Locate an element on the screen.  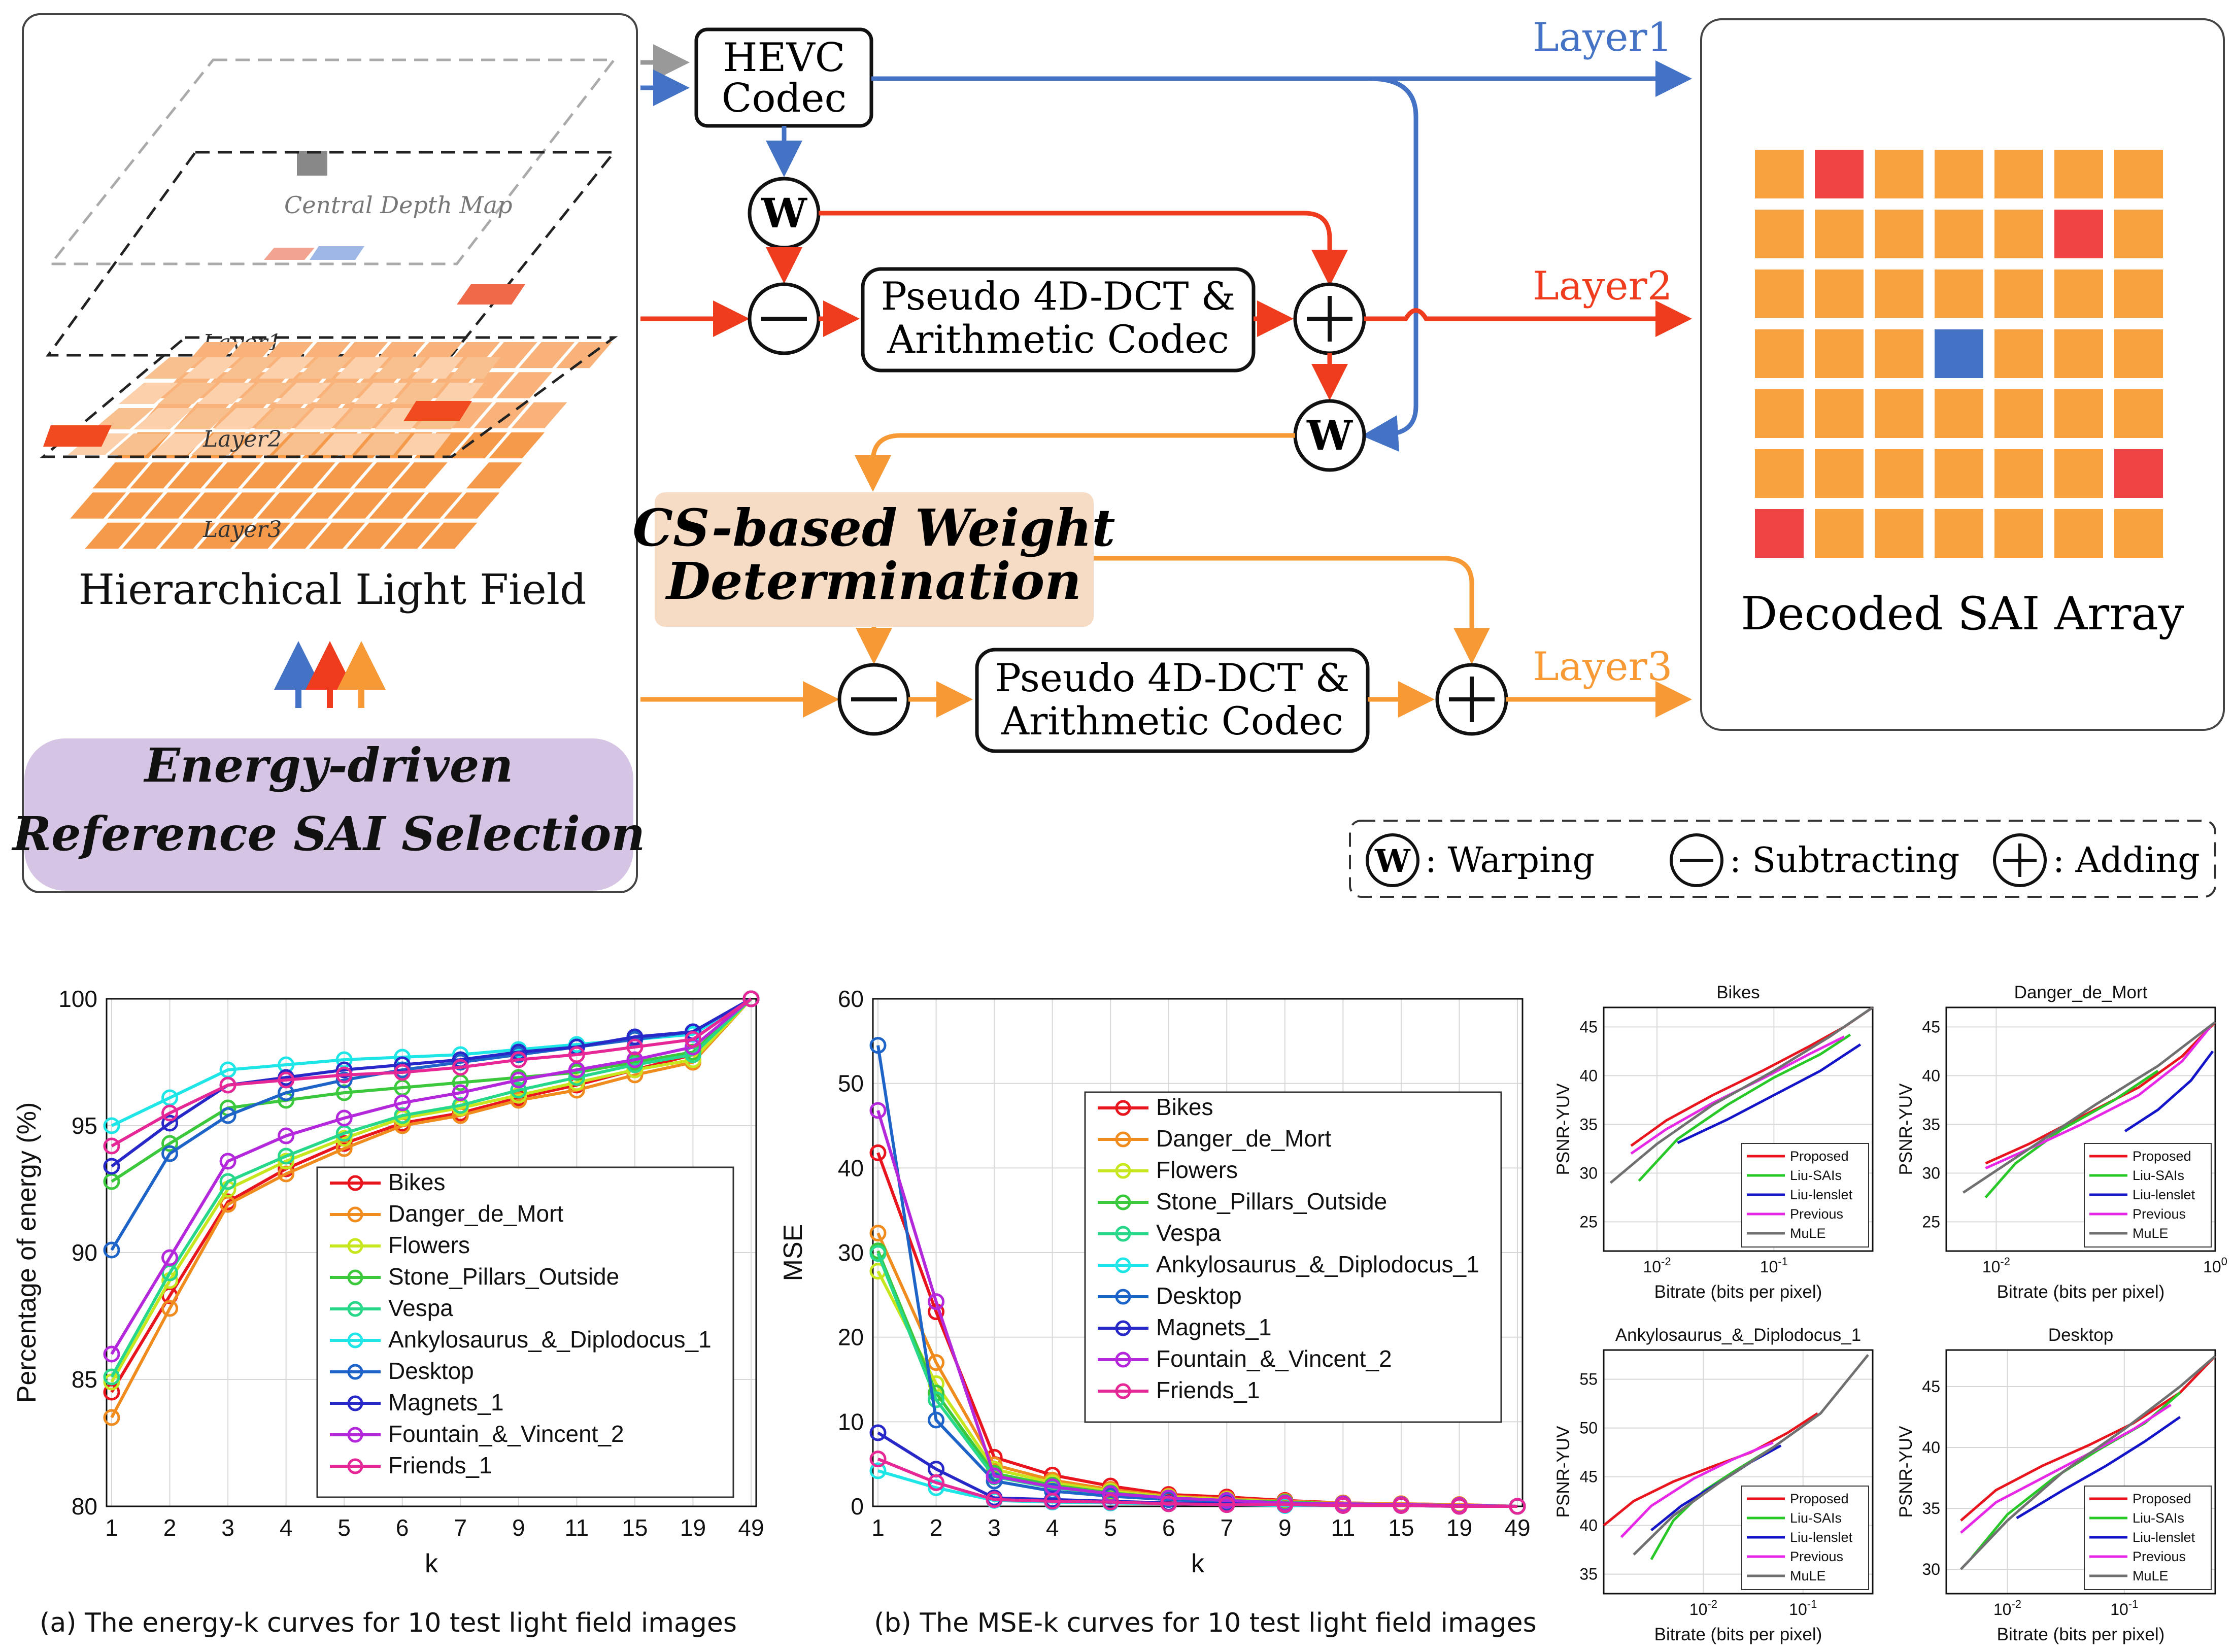
codec-bottom-line1: Pseudo 4D-DCT & is located at coordinates (1172, 677).